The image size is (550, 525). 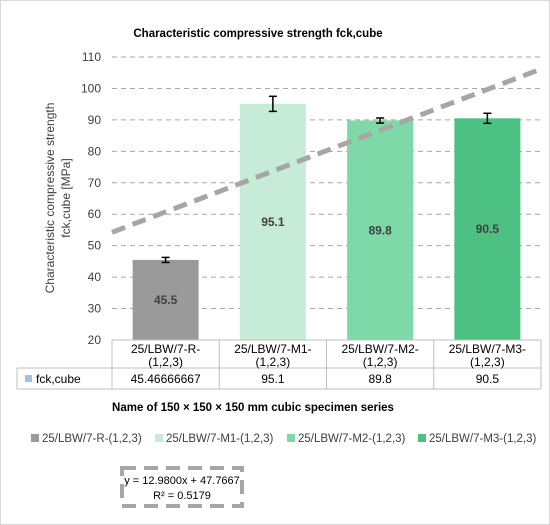 I want to click on y-tick-label: 90, so click(x=95, y=120).